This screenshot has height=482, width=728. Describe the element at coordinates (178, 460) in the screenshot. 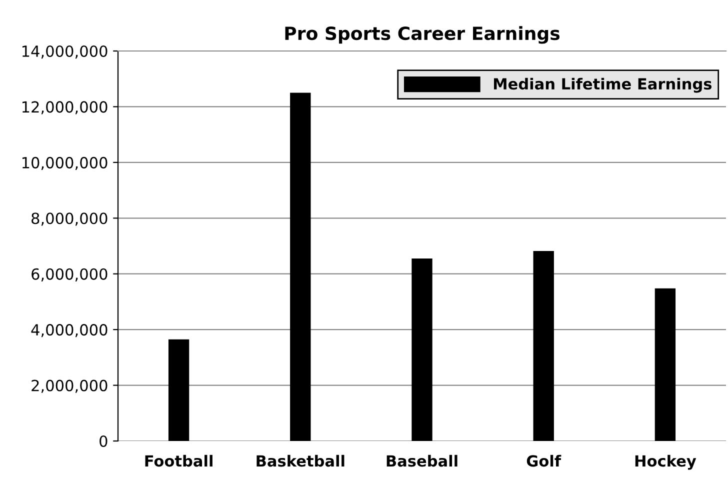

I see `x-tick-label: Football` at that location.